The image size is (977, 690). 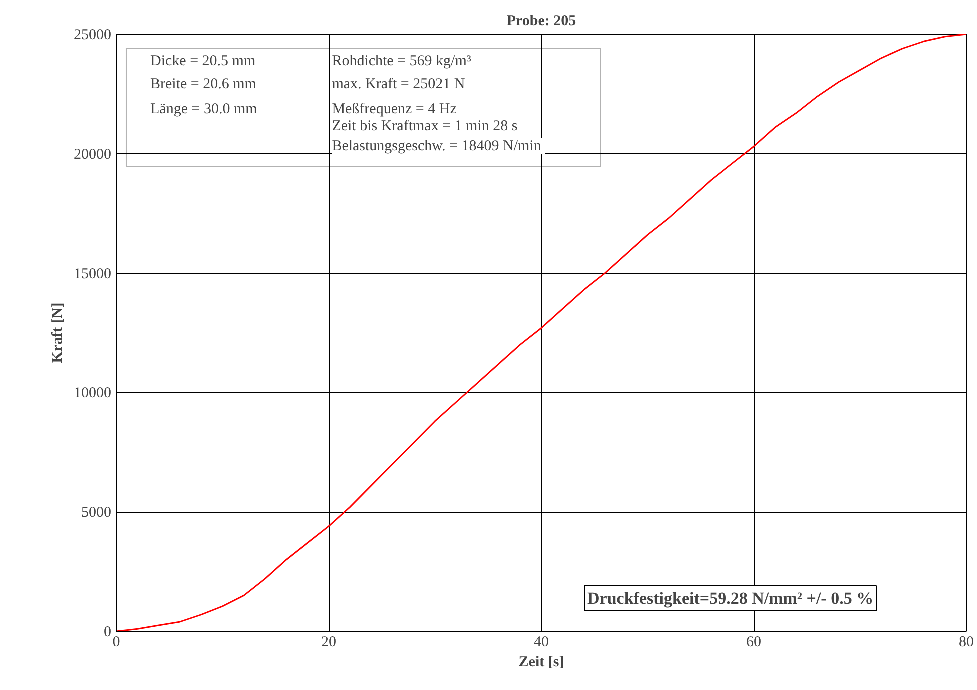 I want to click on y-tick-label: 5000, so click(x=97, y=513).